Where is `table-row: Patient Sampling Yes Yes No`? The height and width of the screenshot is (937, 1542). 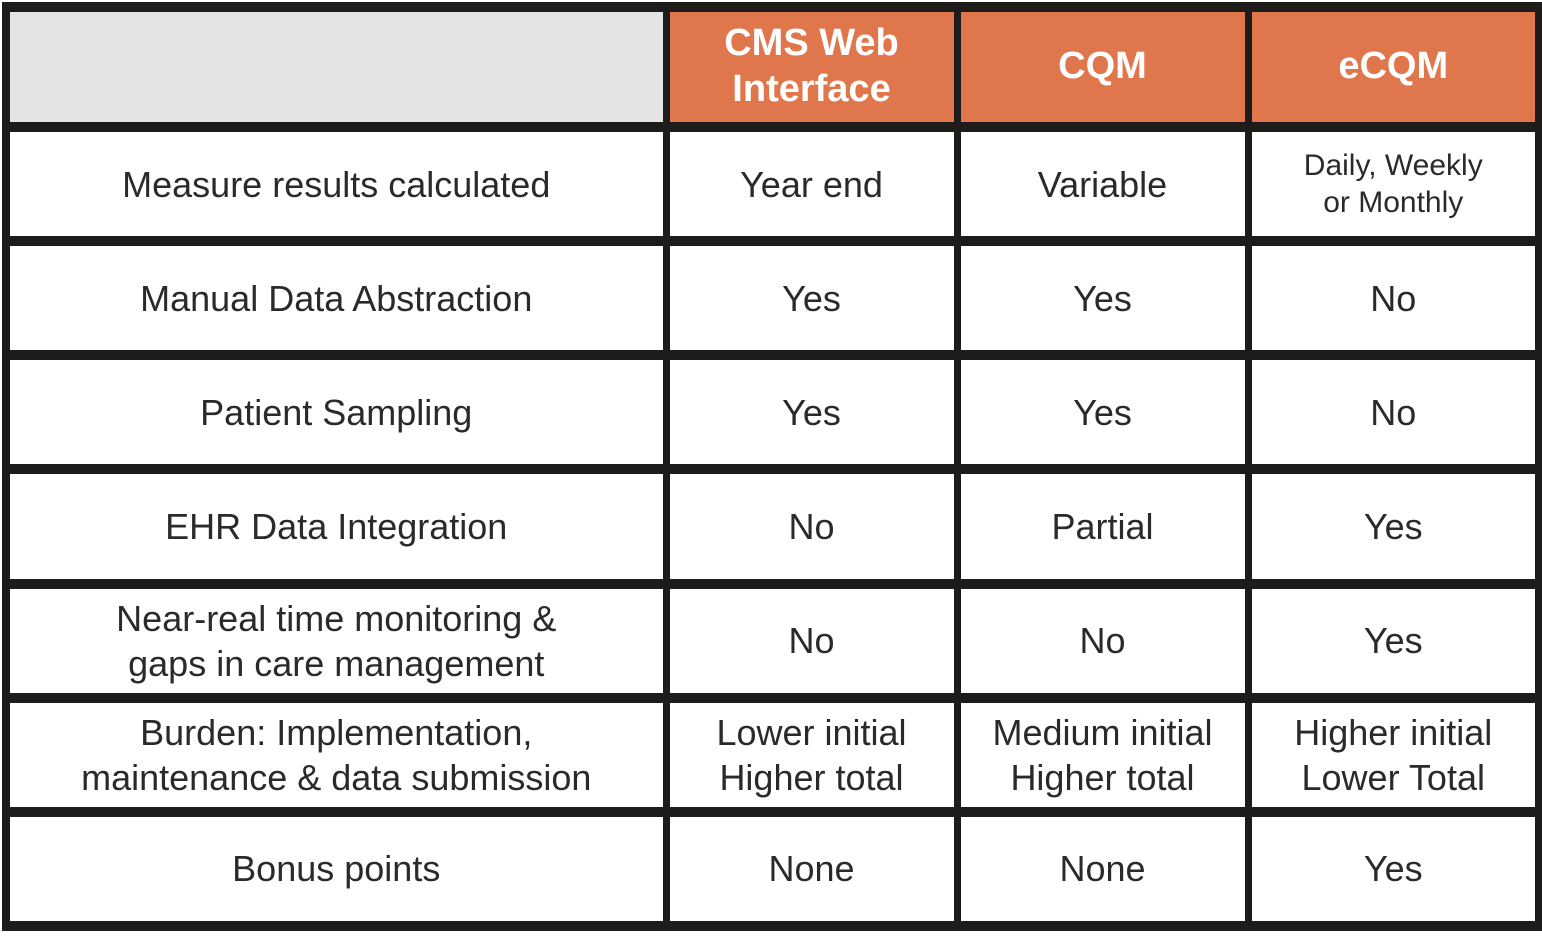
table-row: Patient Sampling Yes Yes No is located at coordinates (772, 412).